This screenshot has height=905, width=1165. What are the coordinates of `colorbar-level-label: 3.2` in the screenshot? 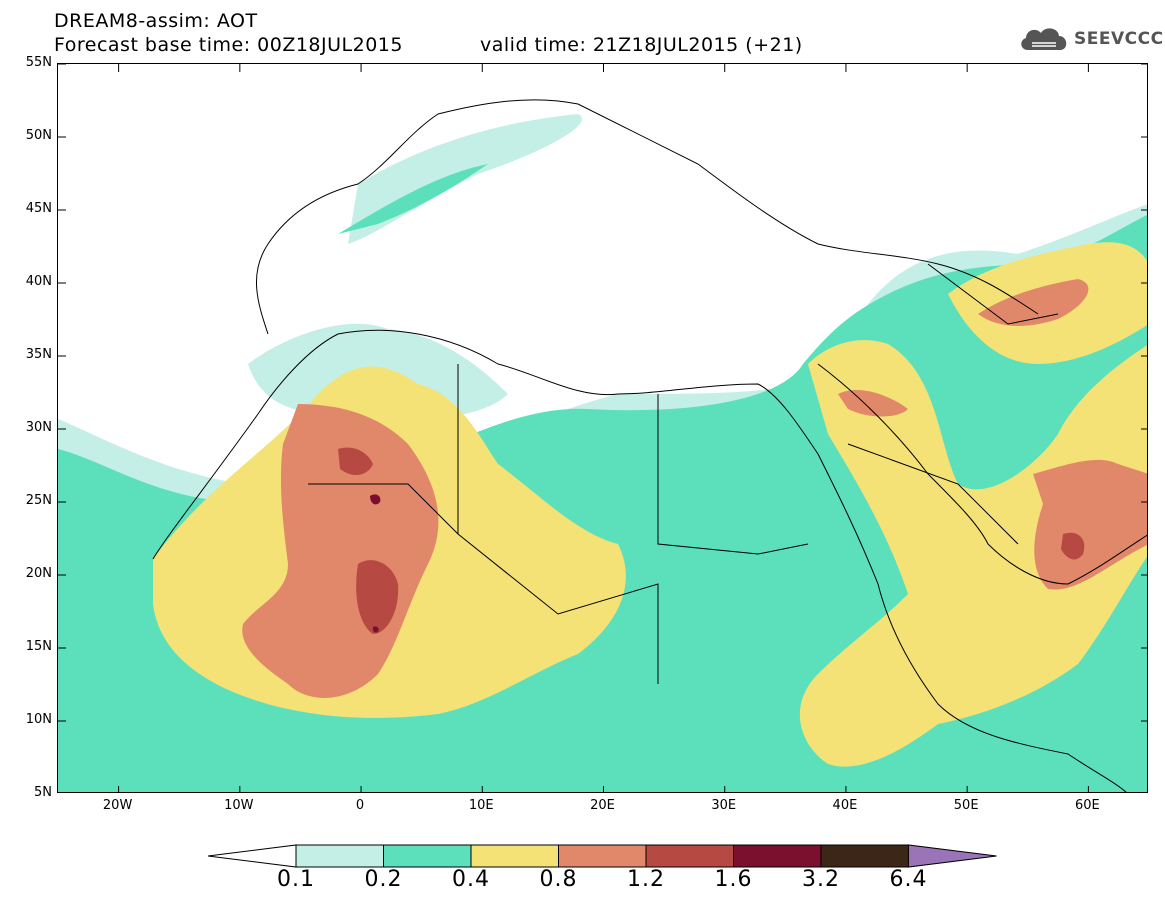 It's located at (821, 879).